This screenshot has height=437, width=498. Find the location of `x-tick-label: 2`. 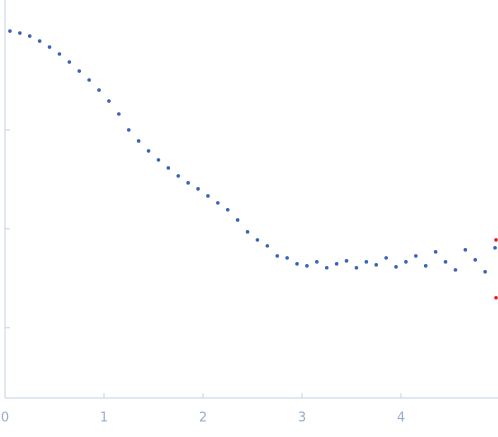

x-tick-label: 2 is located at coordinates (203, 418).